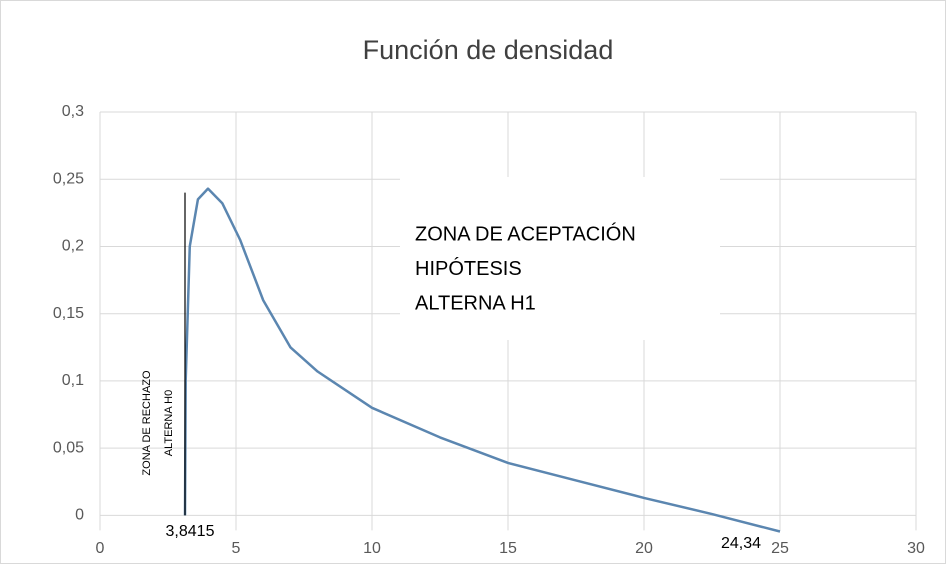 Image resolution: width=946 pixels, height=564 pixels. I want to click on x-tick-label: 0, so click(100, 548).